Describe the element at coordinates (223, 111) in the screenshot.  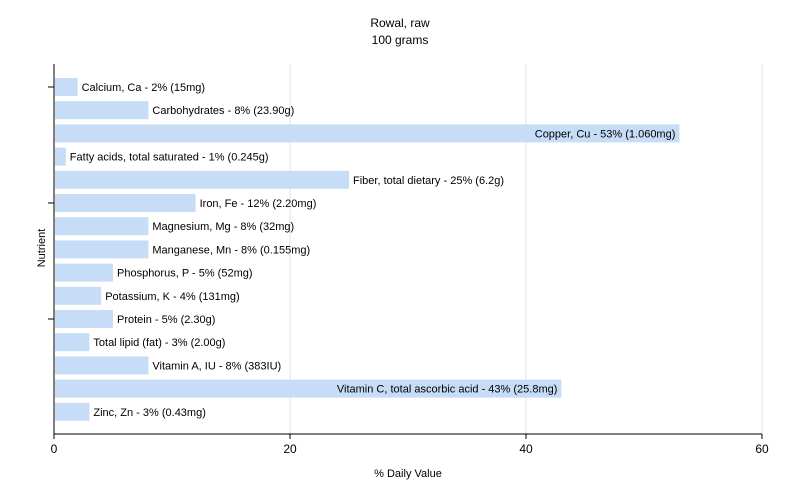
I see `bar-label: Carbohydrates - 8% (23.90g)` at that location.